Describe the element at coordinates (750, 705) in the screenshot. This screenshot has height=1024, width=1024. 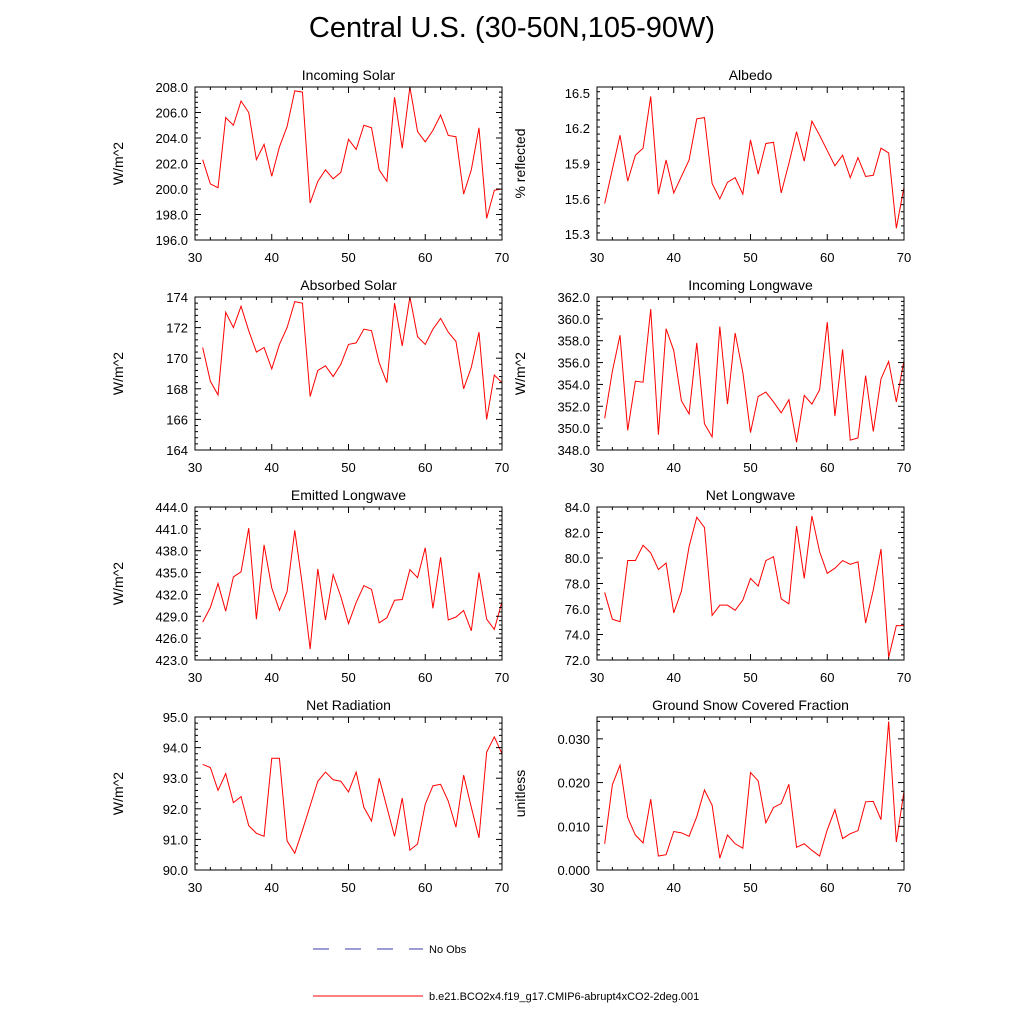
I see `panel-title-ground-snow-covered-fraction: Ground Snow Covered Fraction` at that location.